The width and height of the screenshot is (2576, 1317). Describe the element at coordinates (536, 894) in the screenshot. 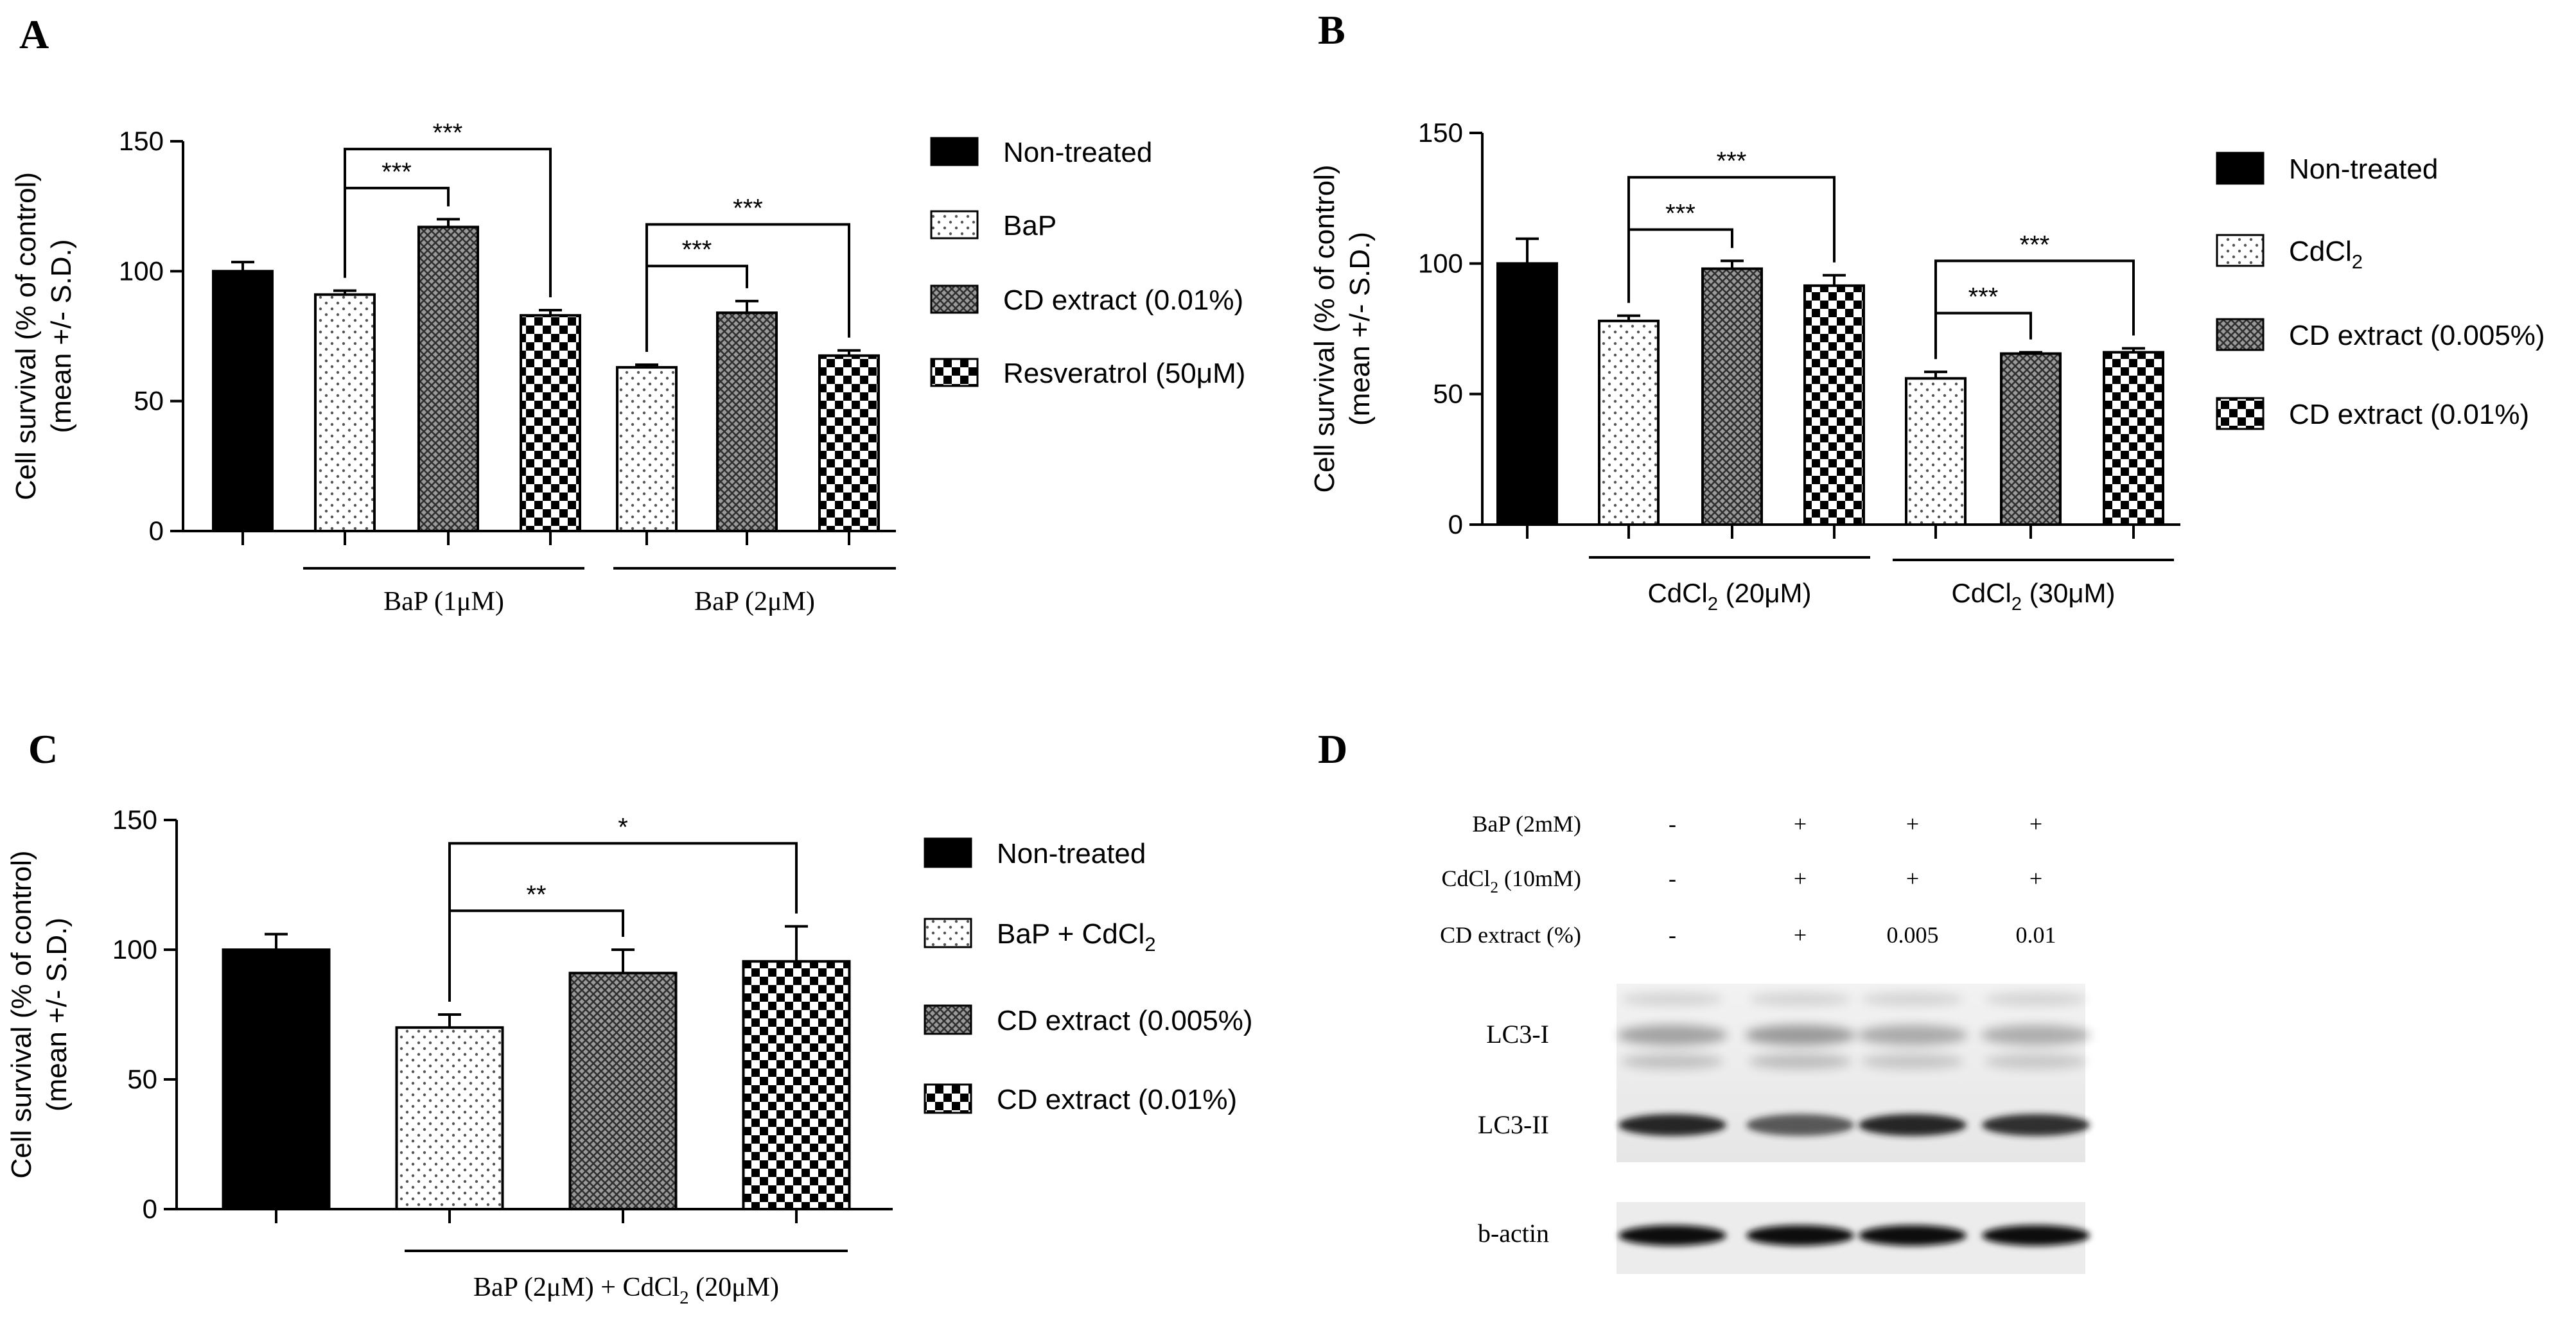

I see `significance-label: **` at that location.